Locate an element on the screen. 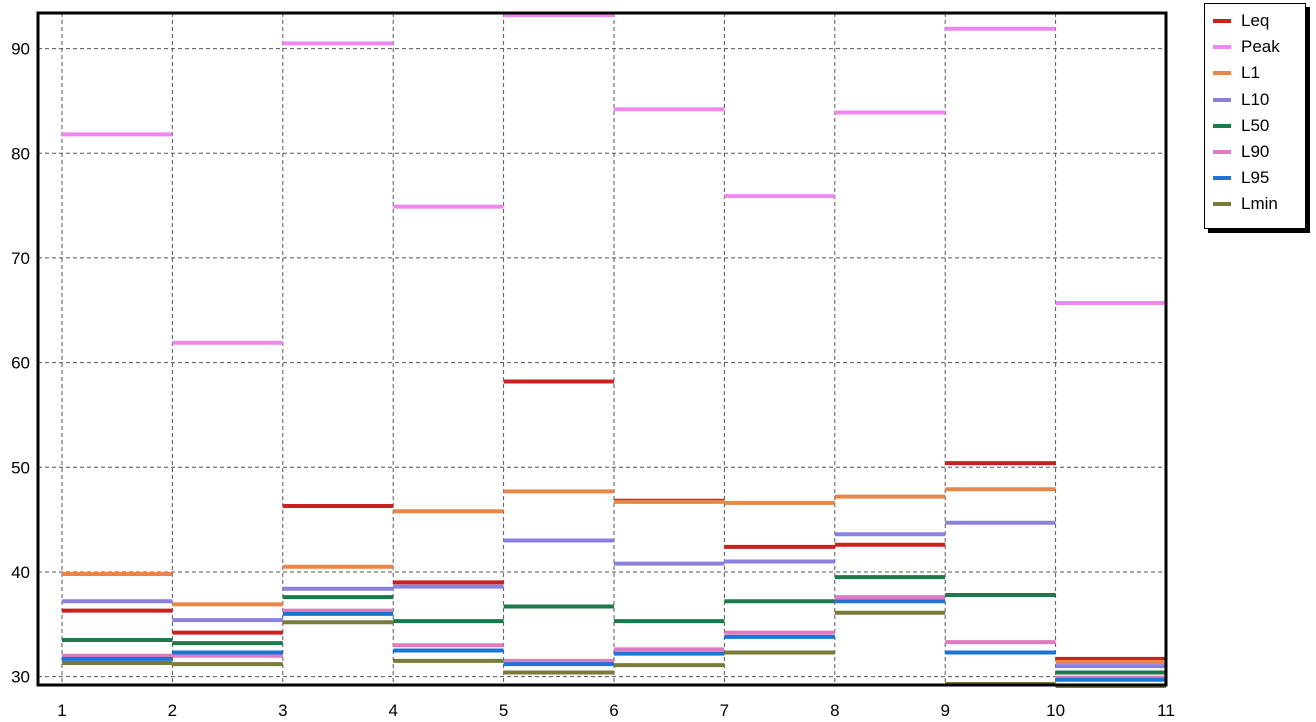 The image size is (1316, 722). x-tick-label: 6 is located at coordinates (613, 710).